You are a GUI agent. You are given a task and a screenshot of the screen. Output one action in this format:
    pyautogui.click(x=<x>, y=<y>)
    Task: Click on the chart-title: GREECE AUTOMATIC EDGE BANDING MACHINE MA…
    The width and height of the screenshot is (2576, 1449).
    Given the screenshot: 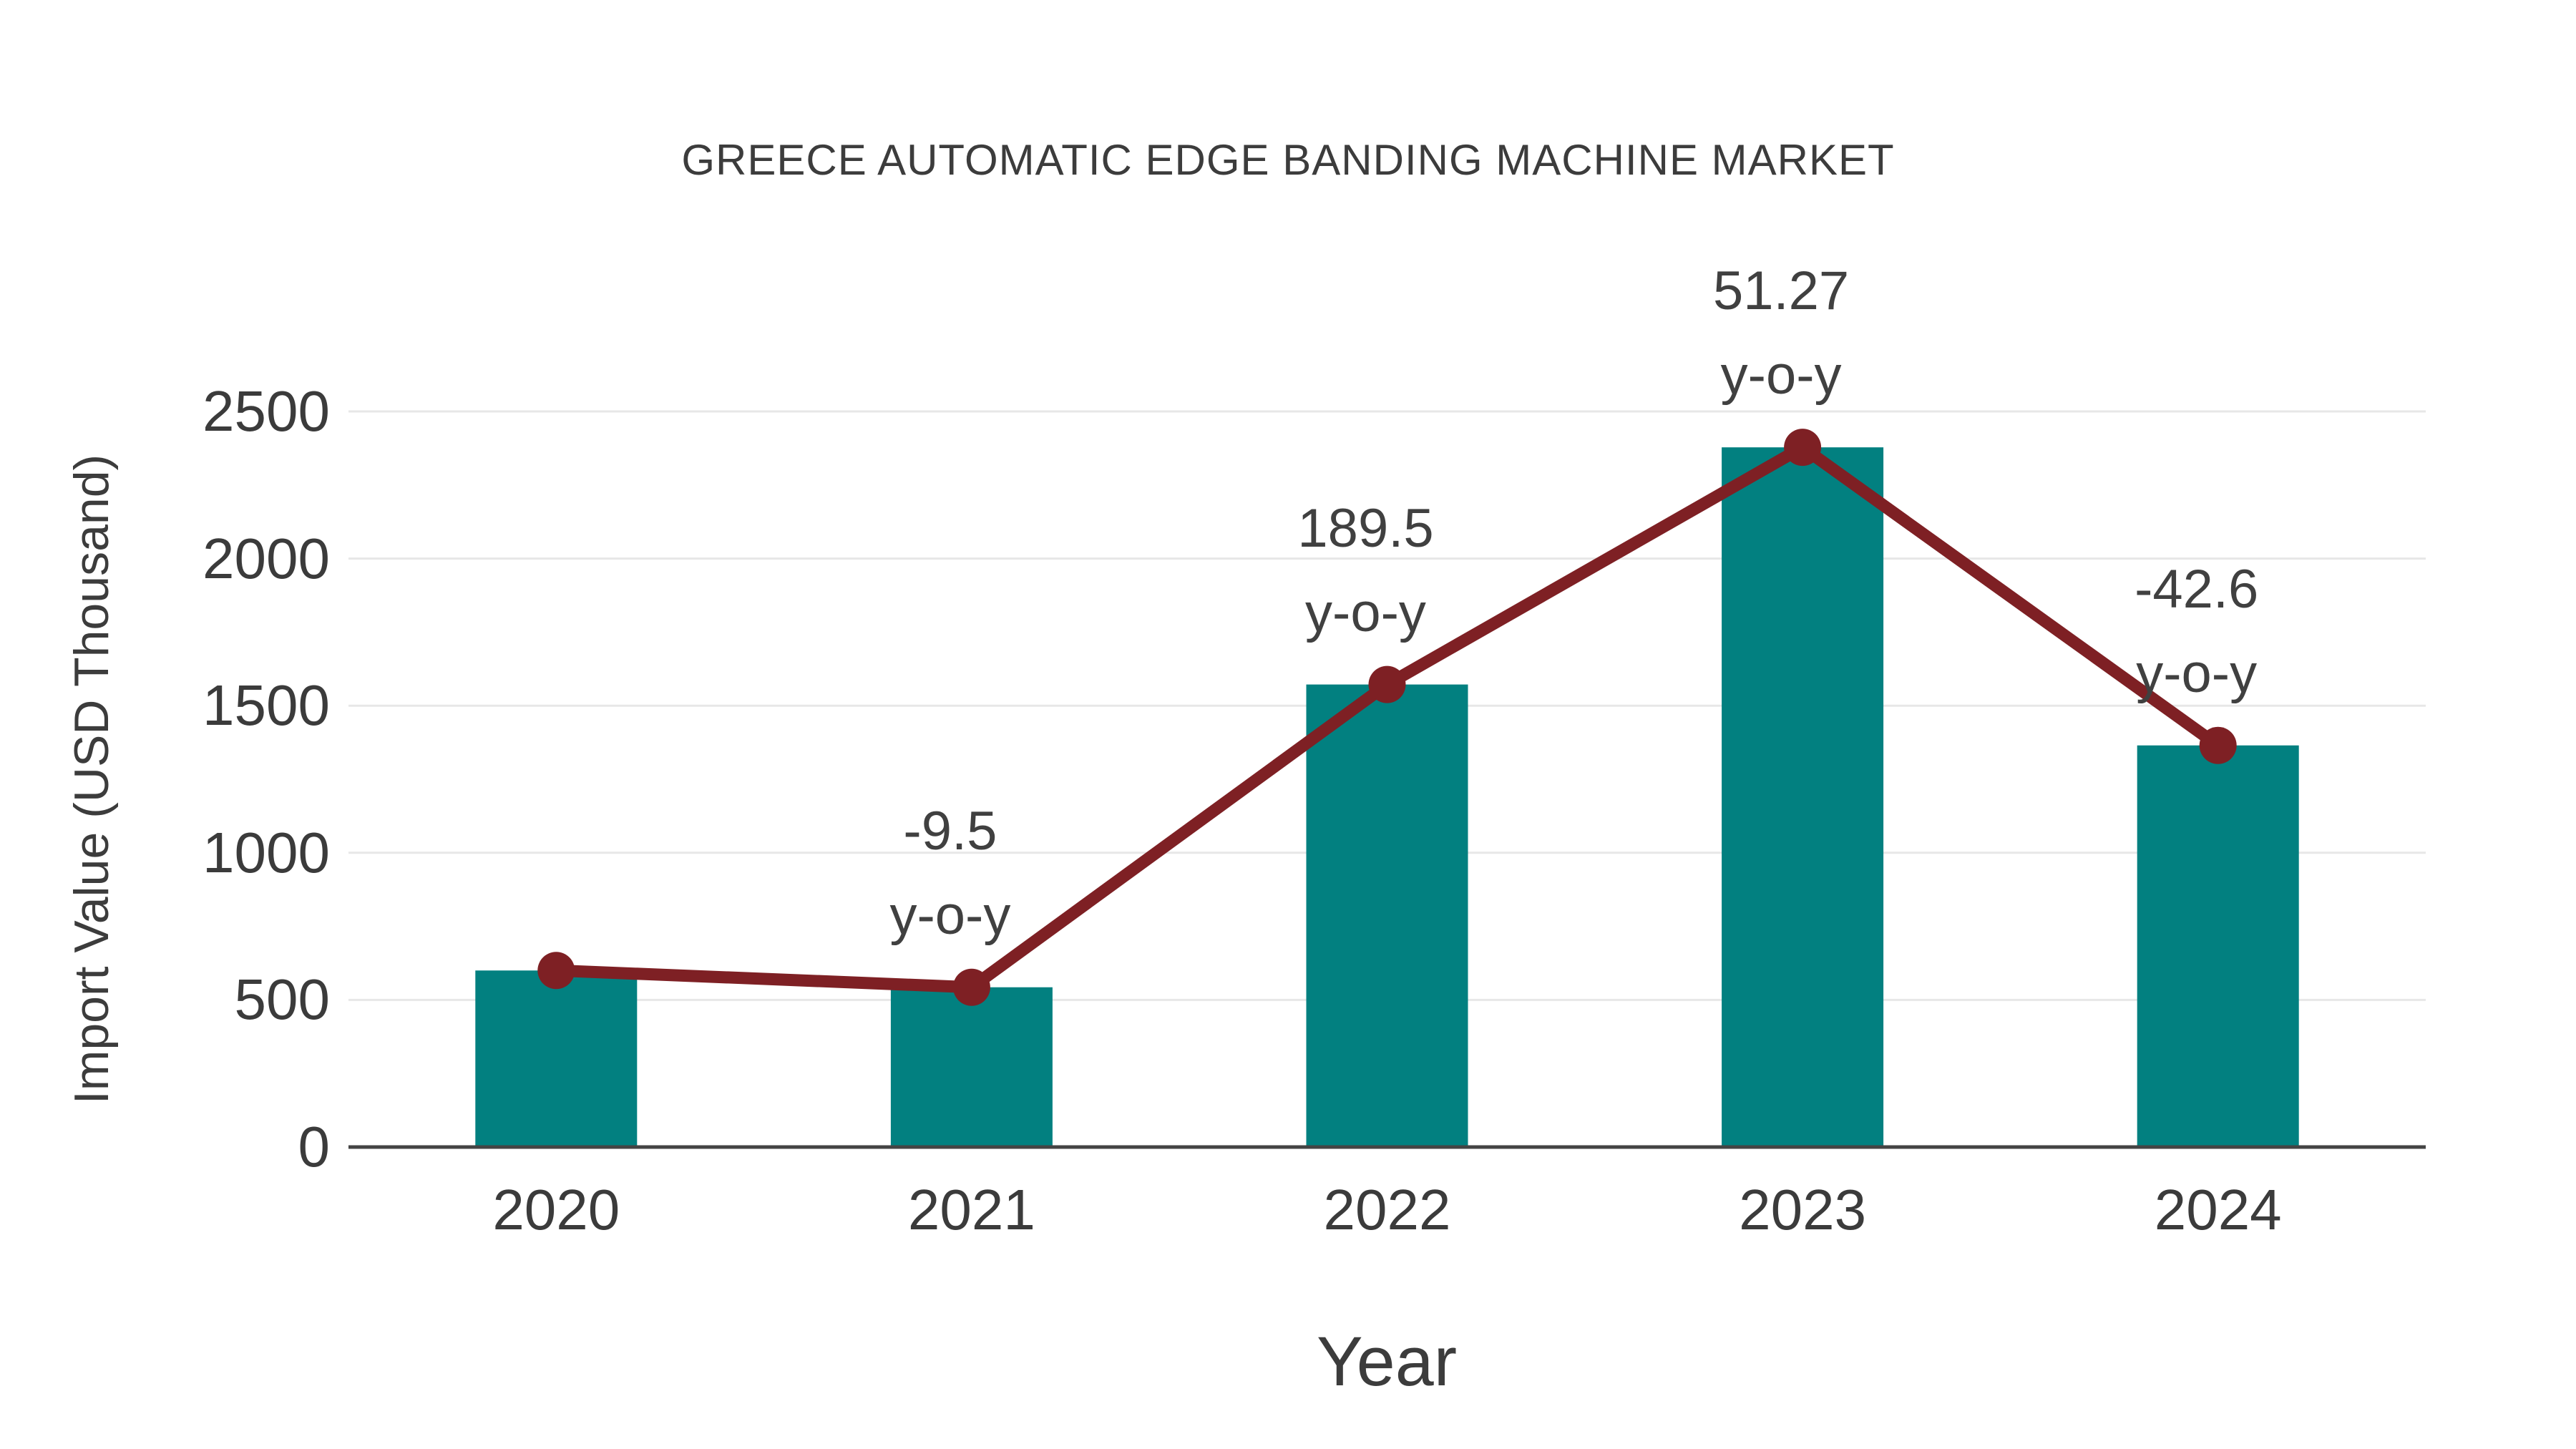 What is the action you would take?
    pyautogui.click(x=1288, y=160)
    